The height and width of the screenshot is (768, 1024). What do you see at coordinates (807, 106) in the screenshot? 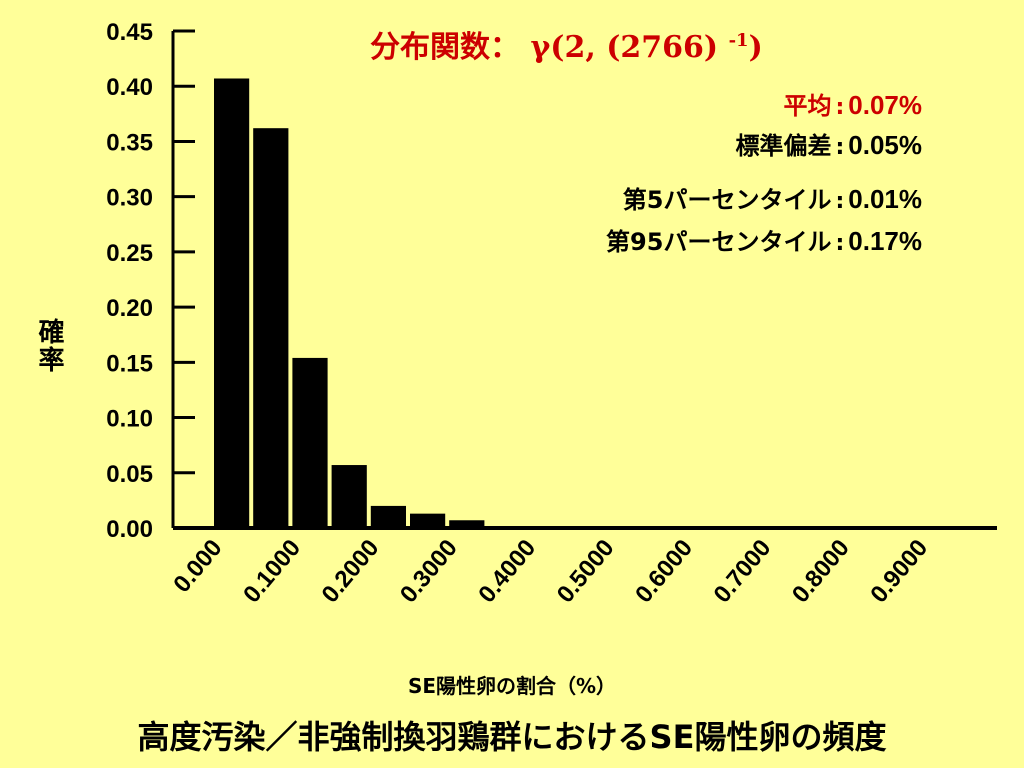
I see `stat-mean-label: 平均` at bounding box center [807, 106].